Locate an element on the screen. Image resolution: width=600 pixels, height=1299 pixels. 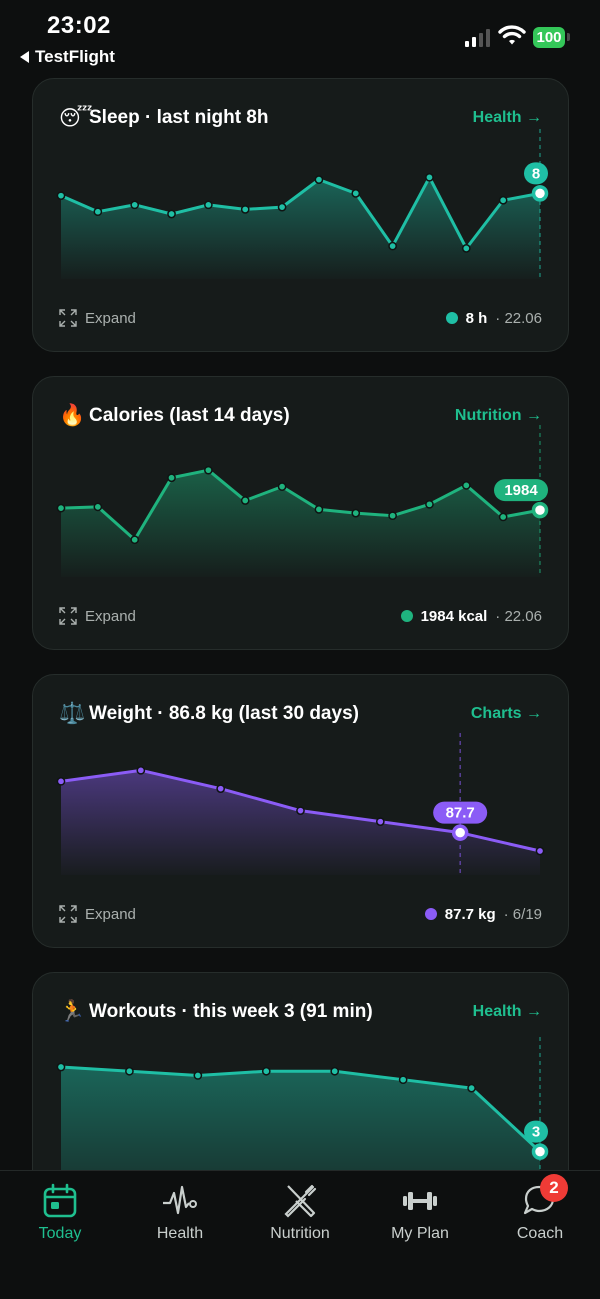
weight-summary-value: 87.7 kg is located at coordinates (470, 914).